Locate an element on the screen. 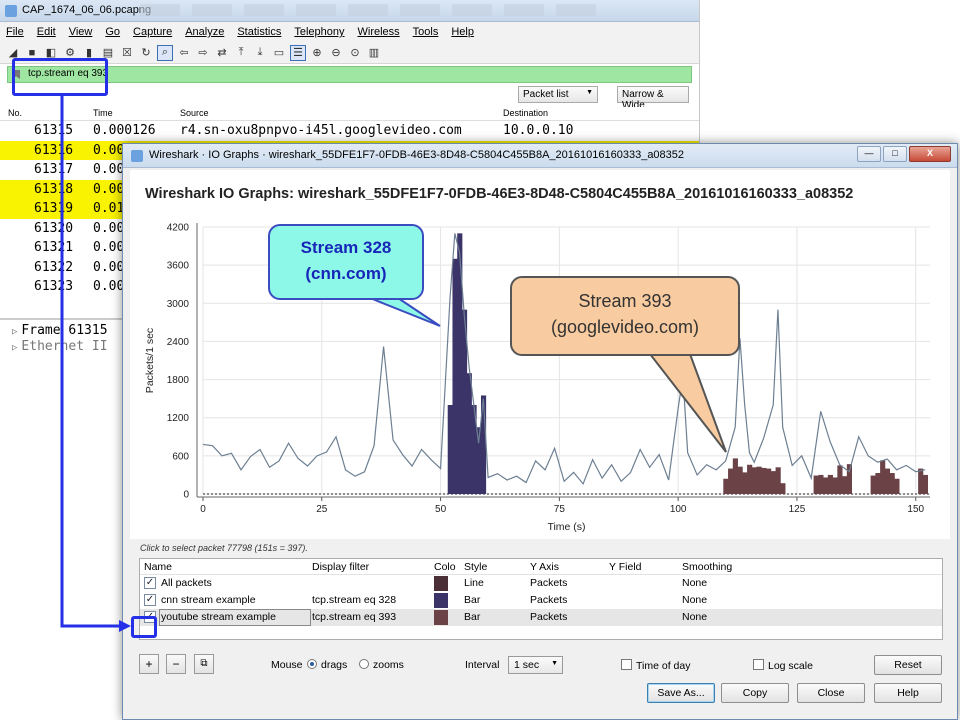  packet-cell-no: 61322 is located at coordinates (54, 267).